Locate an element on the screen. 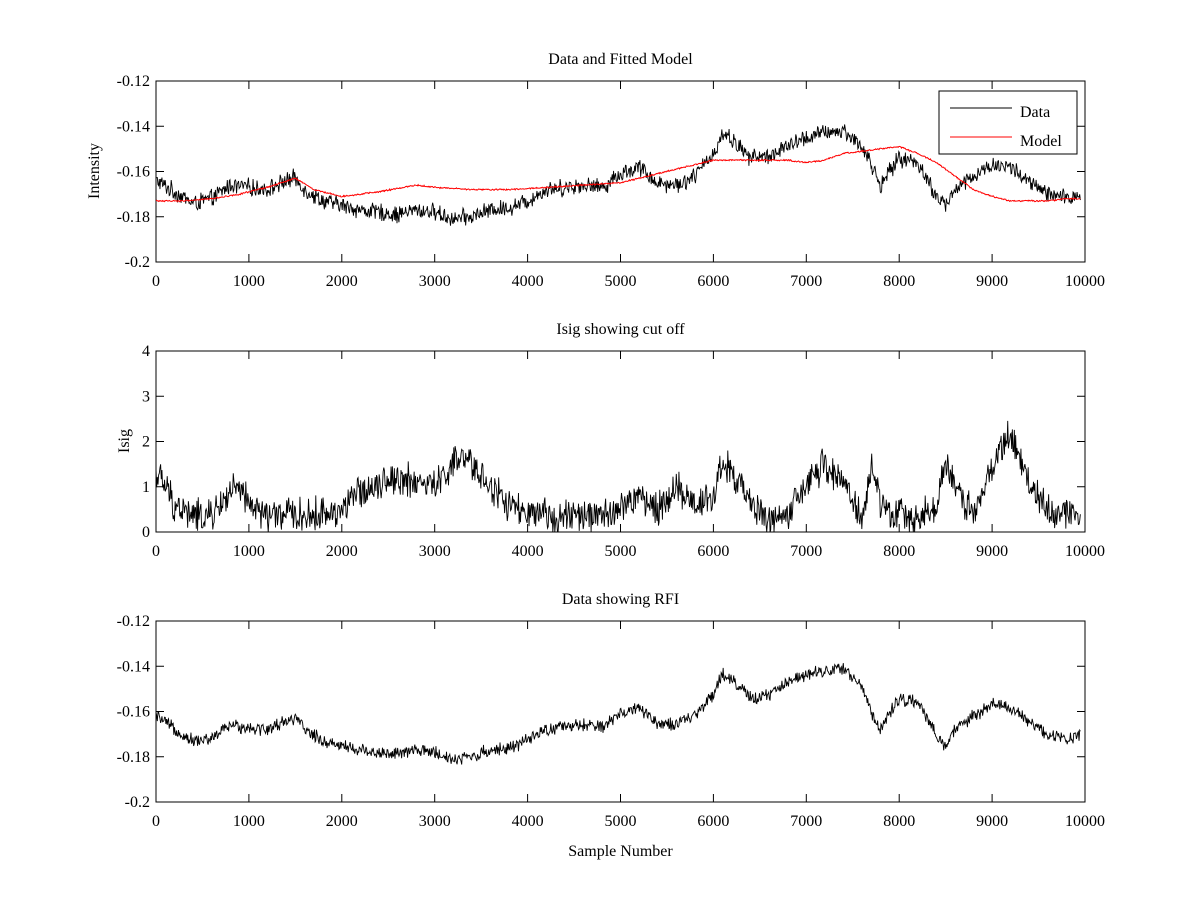 The width and height of the screenshot is (1200, 900). subplot-2-title: Isig showing cut off is located at coordinates (620, 329).